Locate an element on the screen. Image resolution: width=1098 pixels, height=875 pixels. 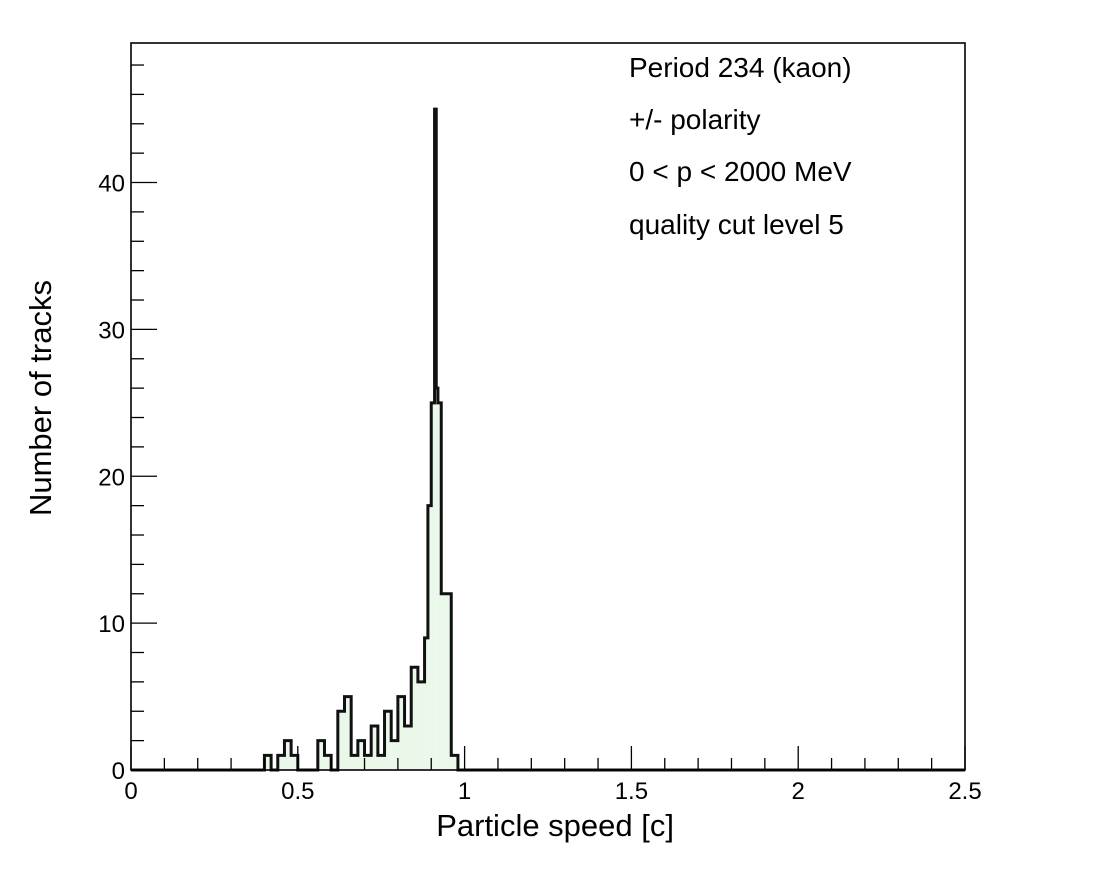
x-tick-label: 0.5 is located at coordinates (297, 791).